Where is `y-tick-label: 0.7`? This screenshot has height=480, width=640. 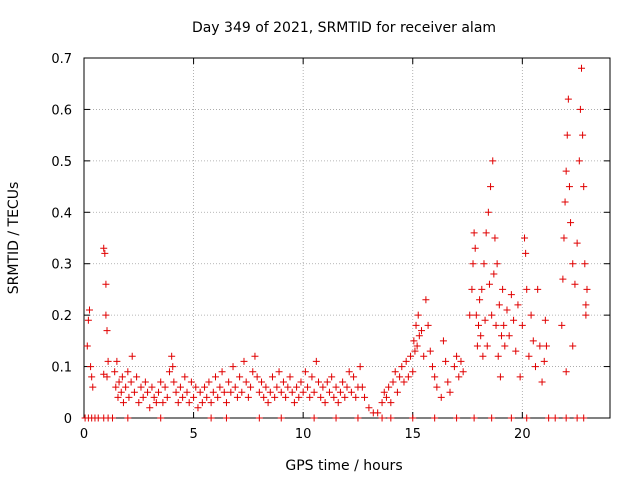
y-tick-label: 0.7 is located at coordinates (61, 59).